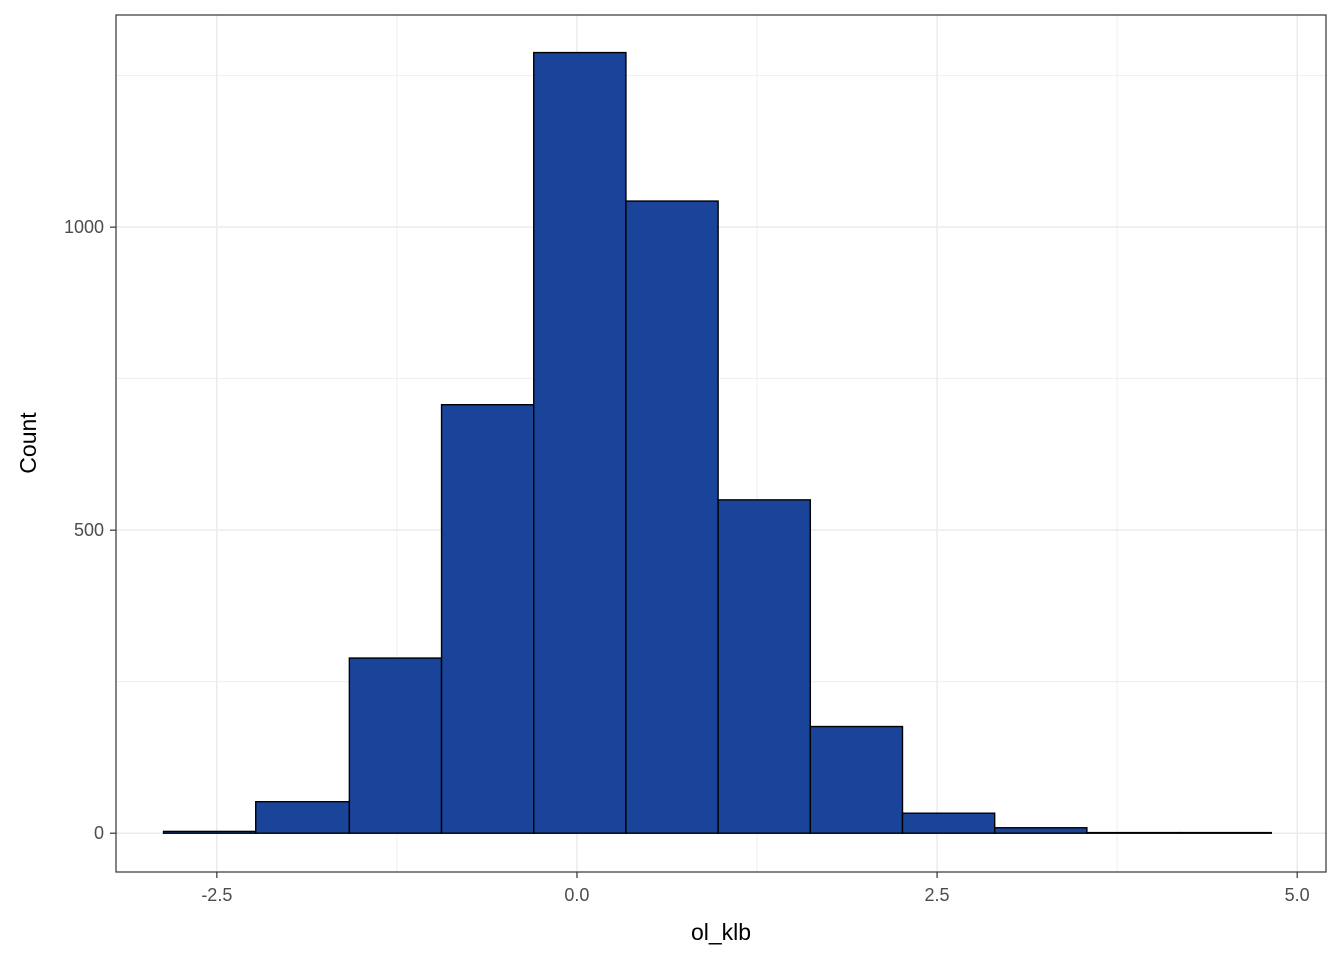  Describe the element at coordinates (576, 895) in the screenshot. I see `x-tick-label: 0.0` at that location.